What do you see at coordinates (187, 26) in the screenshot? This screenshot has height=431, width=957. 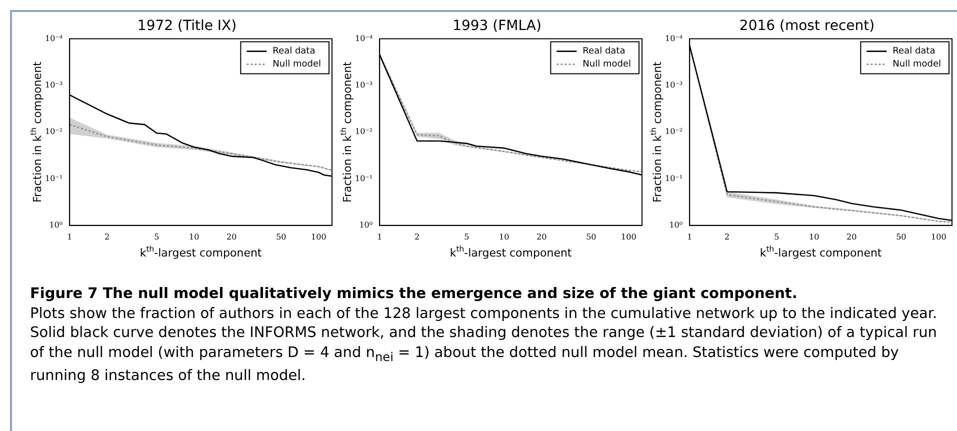 I see `chart-title: 1972 (Title IX)` at bounding box center [187, 26].